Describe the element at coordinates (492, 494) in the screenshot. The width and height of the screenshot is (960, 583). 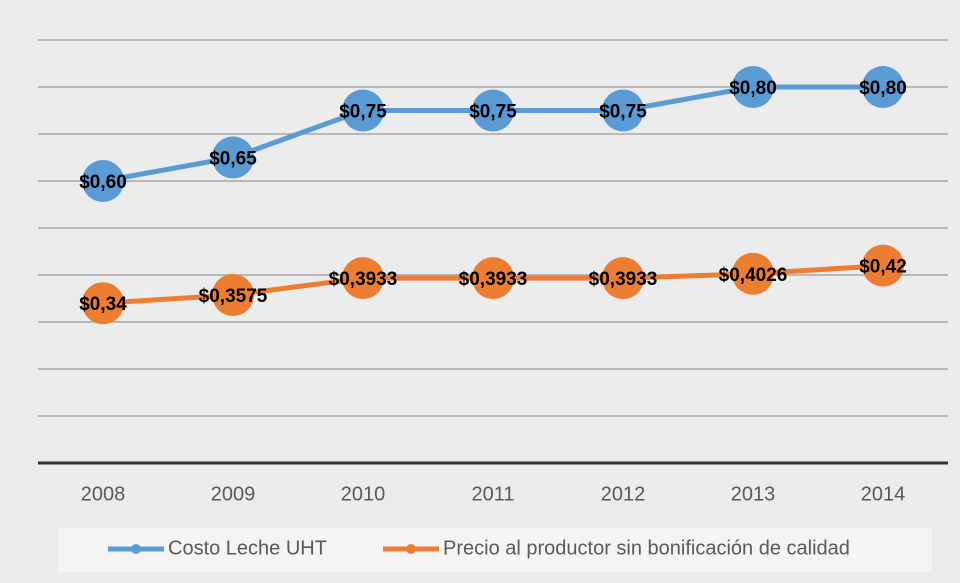
I see `x-tick-label: 2011` at that location.